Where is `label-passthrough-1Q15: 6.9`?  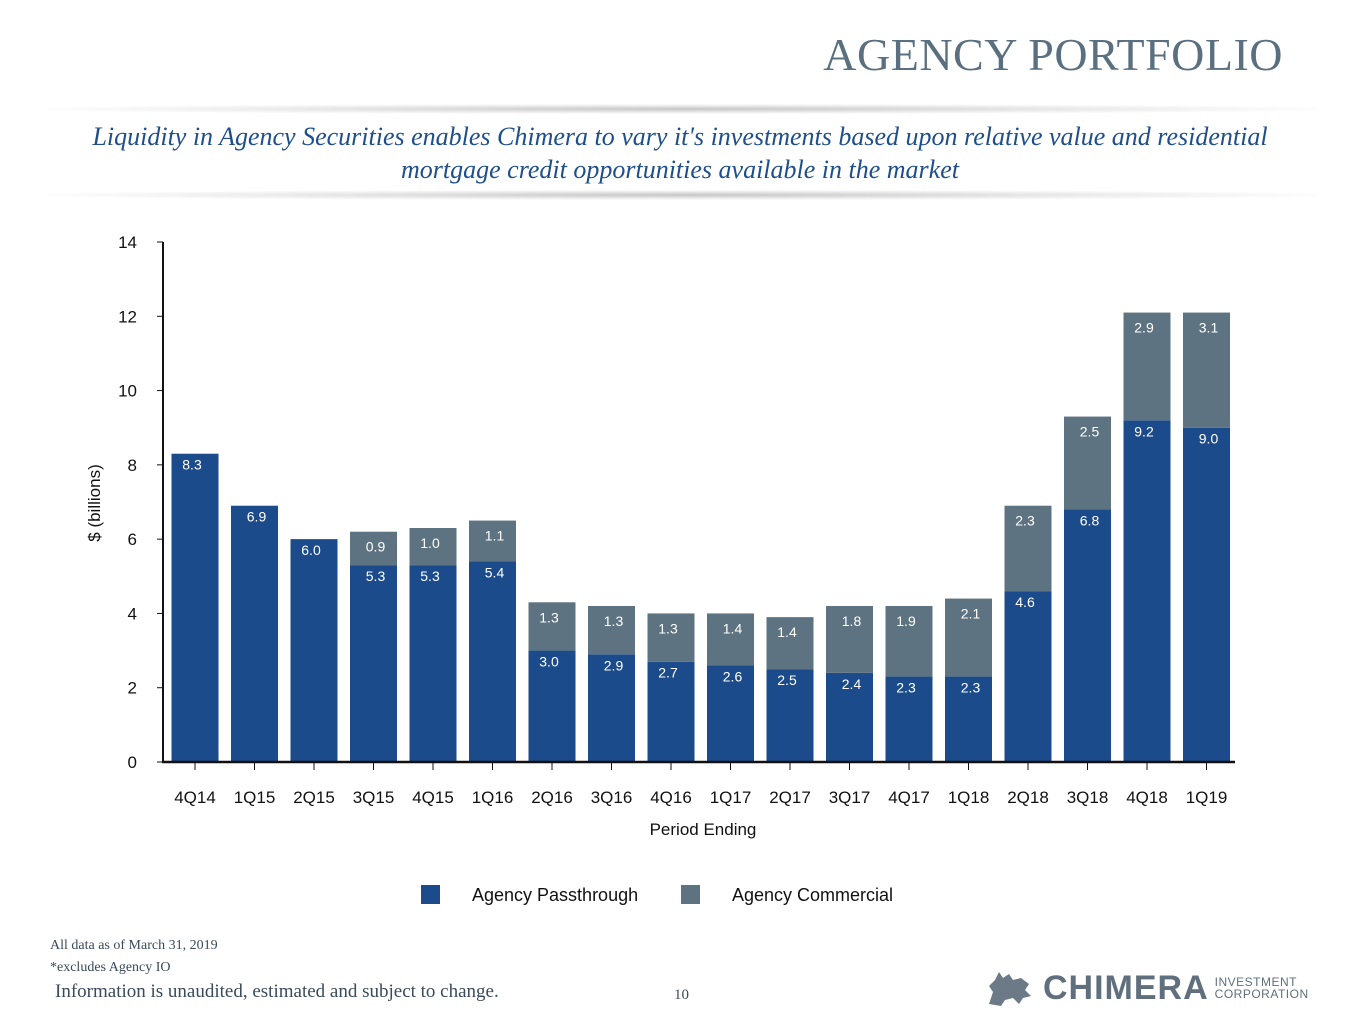 label-passthrough-1Q15: 6.9 is located at coordinates (257, 517).